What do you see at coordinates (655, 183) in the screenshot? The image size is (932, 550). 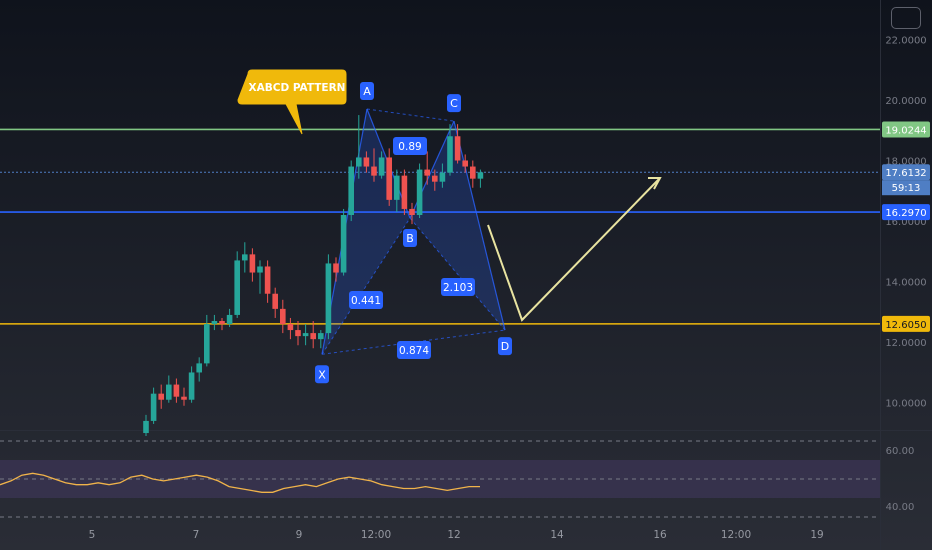 I see `projection-arrowhead` at bounding box center [655, 183].